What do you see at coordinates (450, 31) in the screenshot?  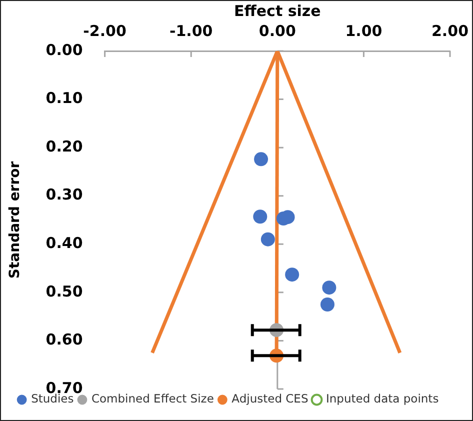 I see `x-tick-label: 2.00` at bounding box center [450, 31].